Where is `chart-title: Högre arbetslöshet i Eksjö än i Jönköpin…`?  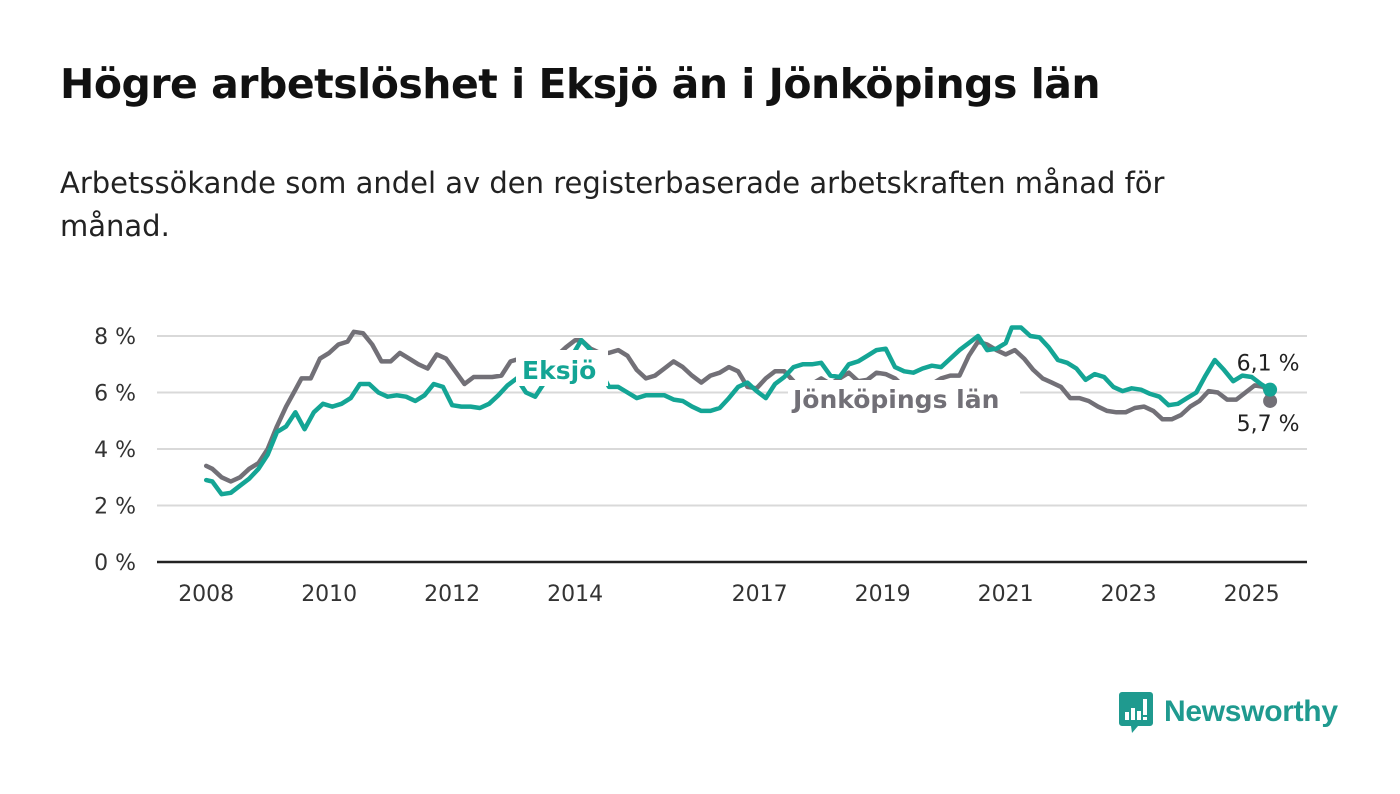 chart-title: Högre arbetslöshet i Eksjö än i Jönköpin… is located at coordinates (580, 84).